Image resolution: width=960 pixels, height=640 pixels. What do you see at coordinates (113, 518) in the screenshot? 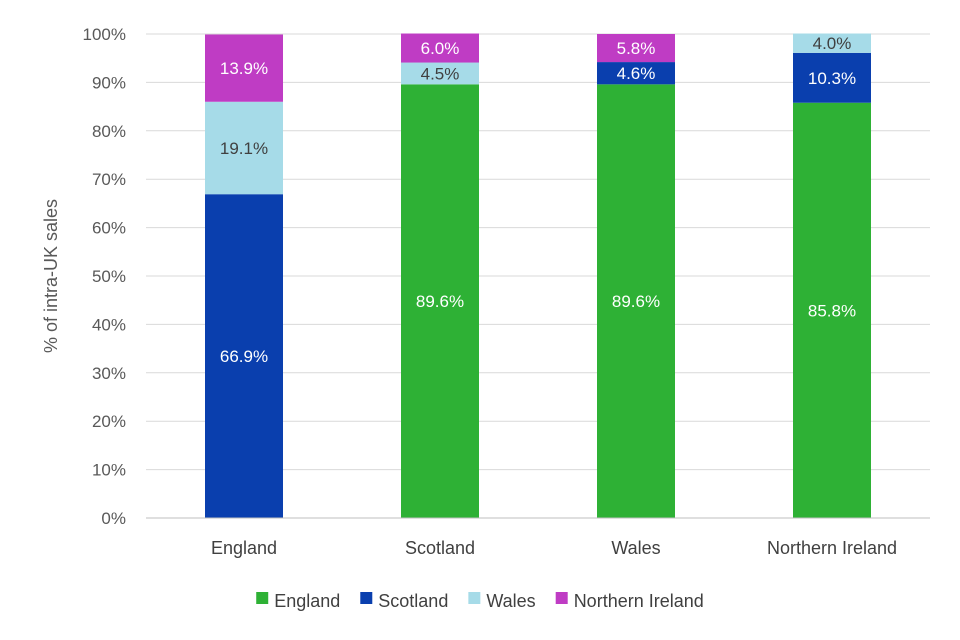
I see `y-tick-label: 0%` at bounding box center [113, 518].